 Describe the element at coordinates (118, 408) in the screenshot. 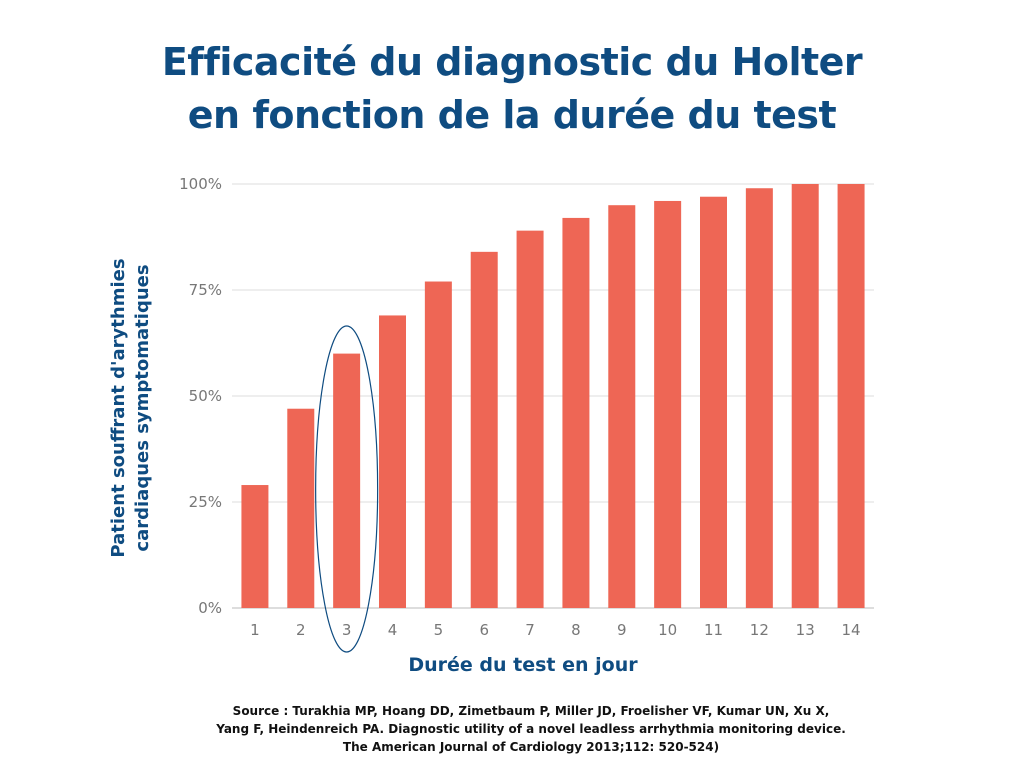

I see `y-axis-label-line-1: Patient souffrant d'arythmies` at that location.